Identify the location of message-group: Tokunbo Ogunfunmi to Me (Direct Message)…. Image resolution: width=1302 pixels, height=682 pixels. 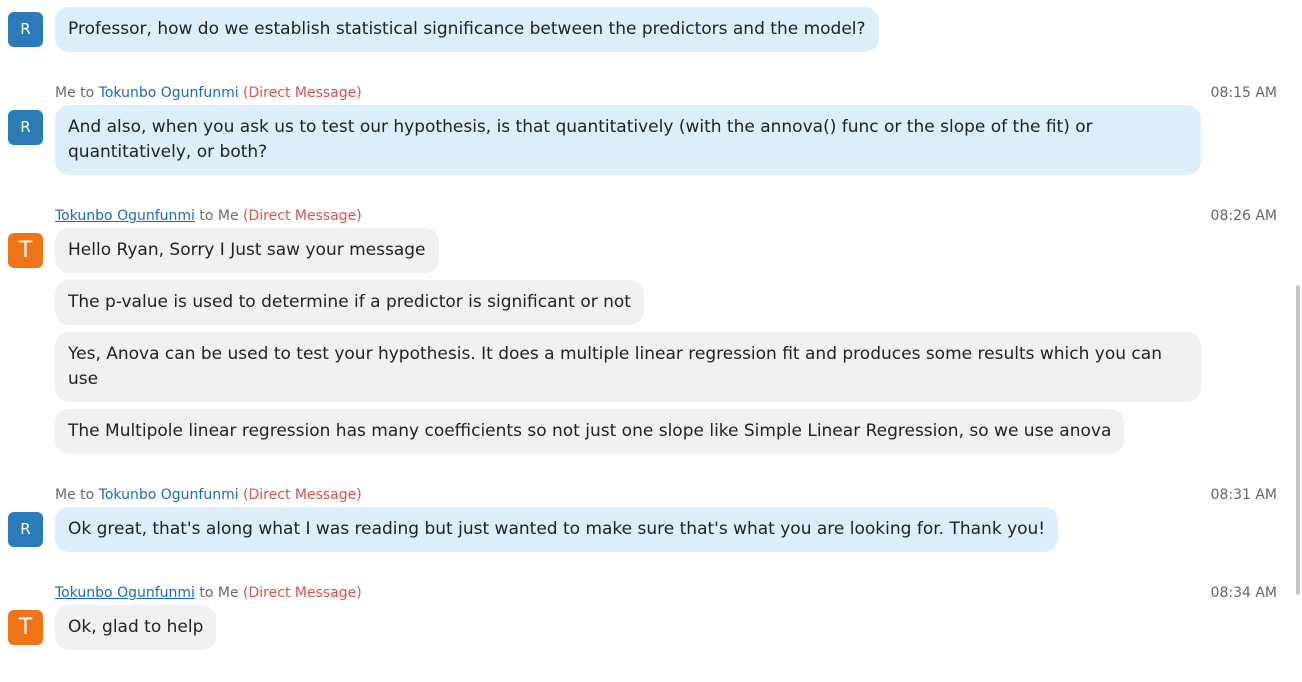
(645, 620).